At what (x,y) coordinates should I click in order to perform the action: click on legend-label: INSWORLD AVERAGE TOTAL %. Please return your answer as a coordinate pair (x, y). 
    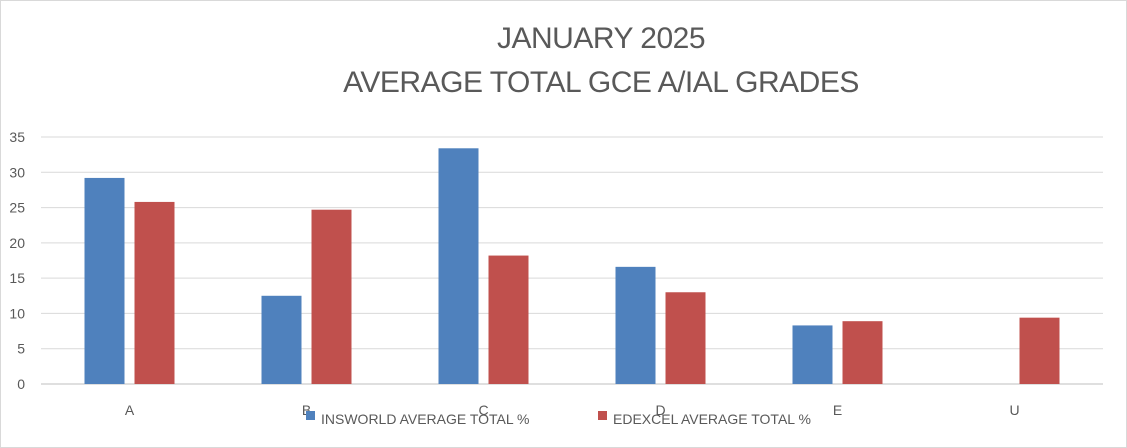
    Looking at the image, I should click on (425, 419).